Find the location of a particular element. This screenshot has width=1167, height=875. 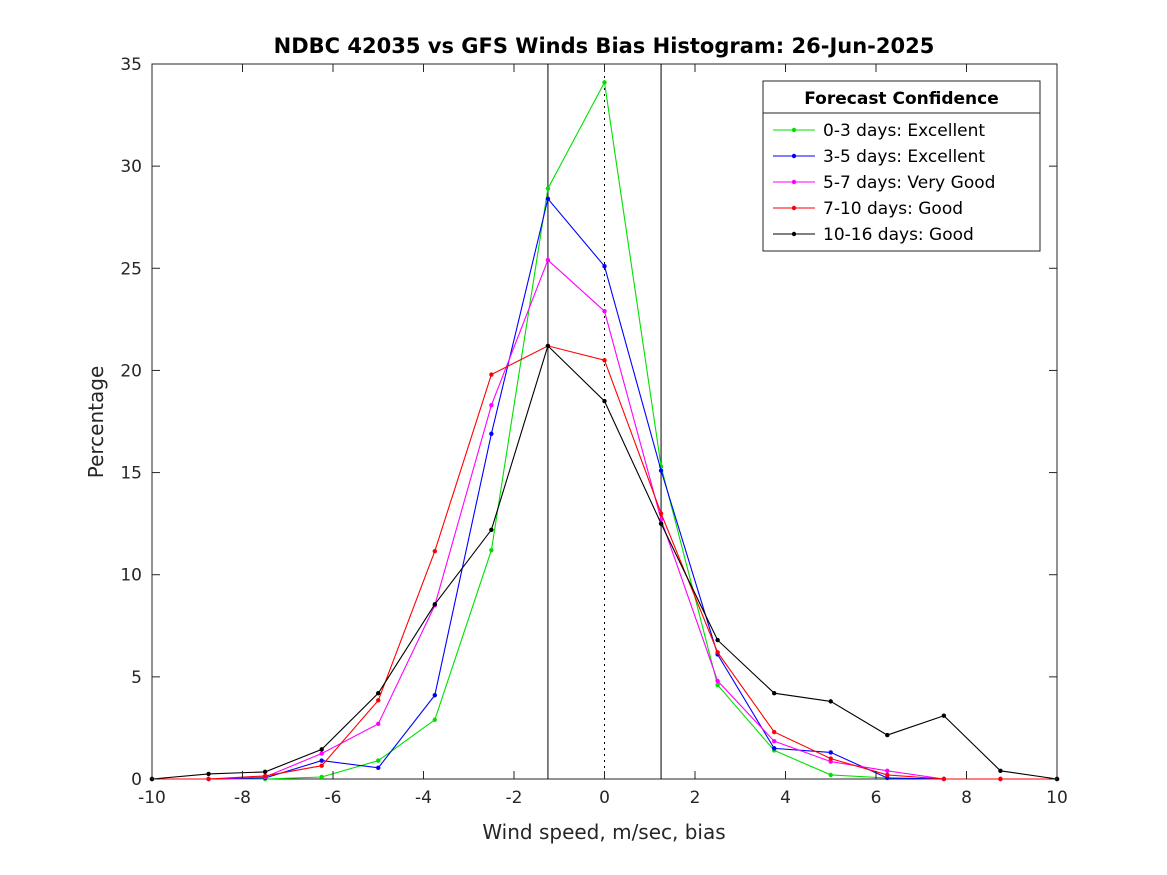

legend-item: 0-3 days: Excellent is located at coordinates (879, 131).